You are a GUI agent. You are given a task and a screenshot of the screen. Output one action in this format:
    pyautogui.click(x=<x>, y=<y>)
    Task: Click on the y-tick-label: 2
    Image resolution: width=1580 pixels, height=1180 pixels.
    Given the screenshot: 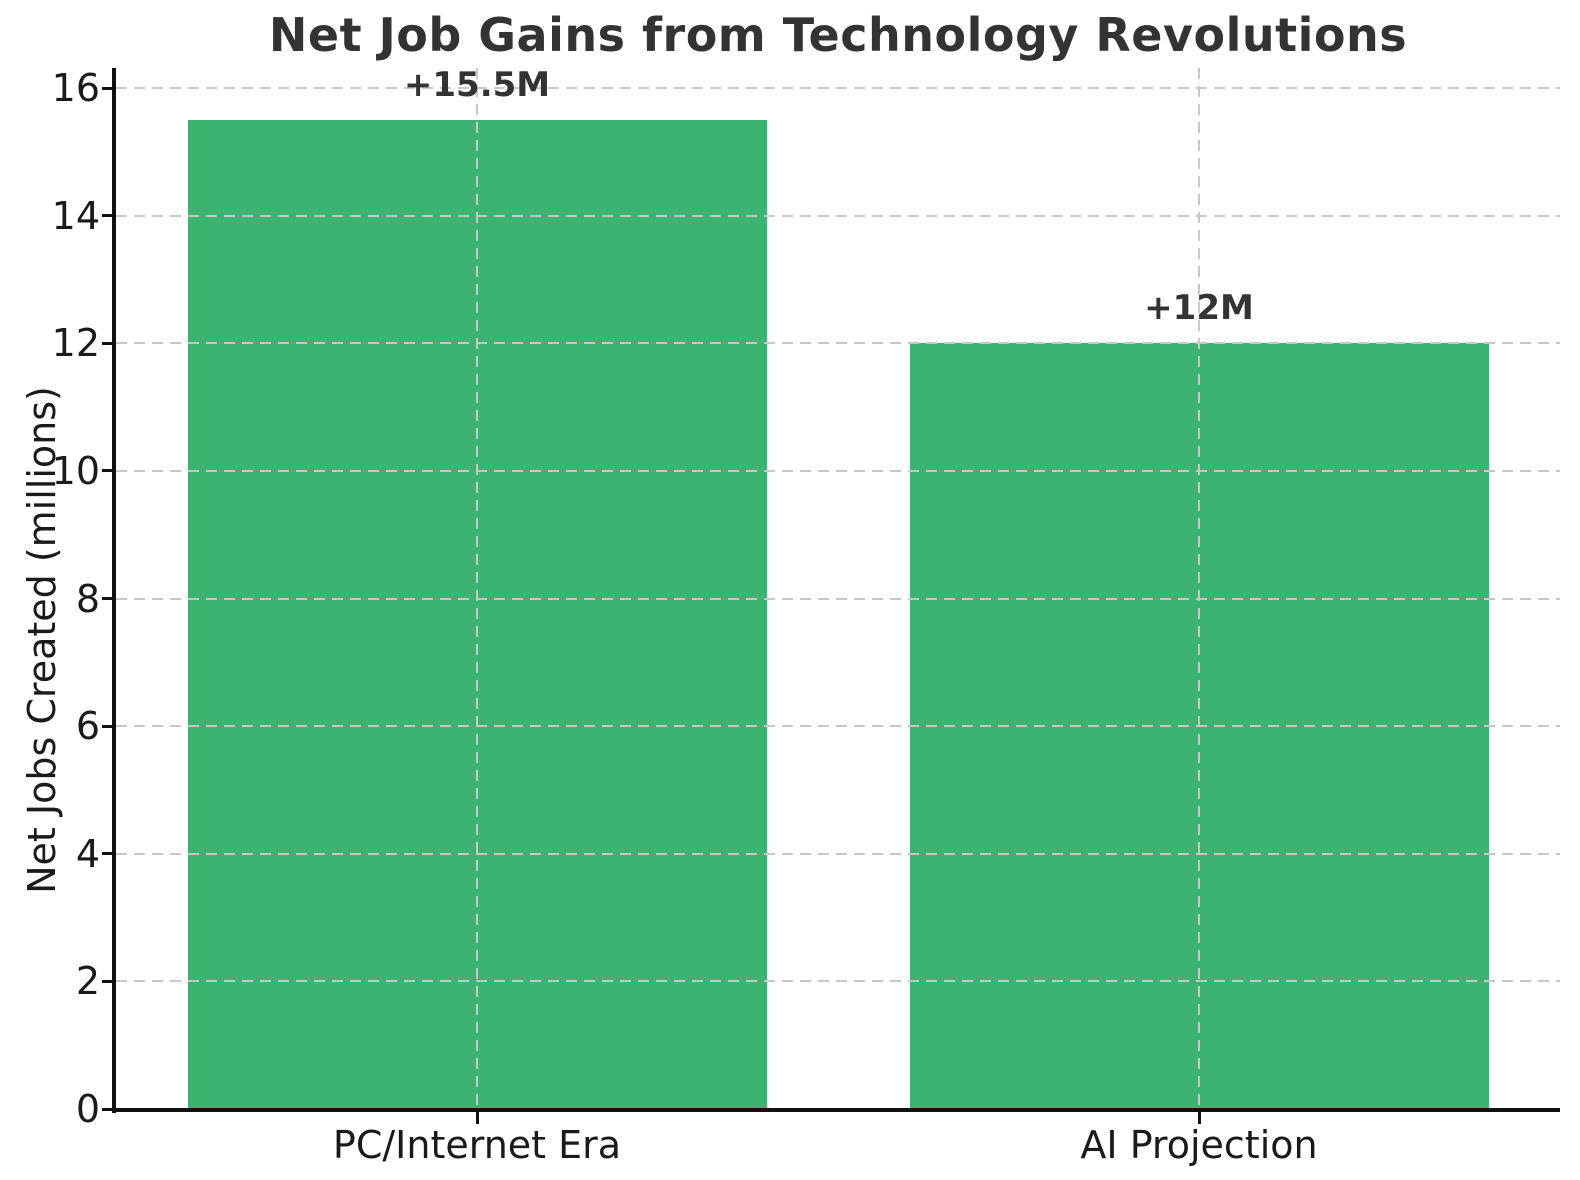 What is the action you would take?
    pyautogui.click(x=87, y=981)
    